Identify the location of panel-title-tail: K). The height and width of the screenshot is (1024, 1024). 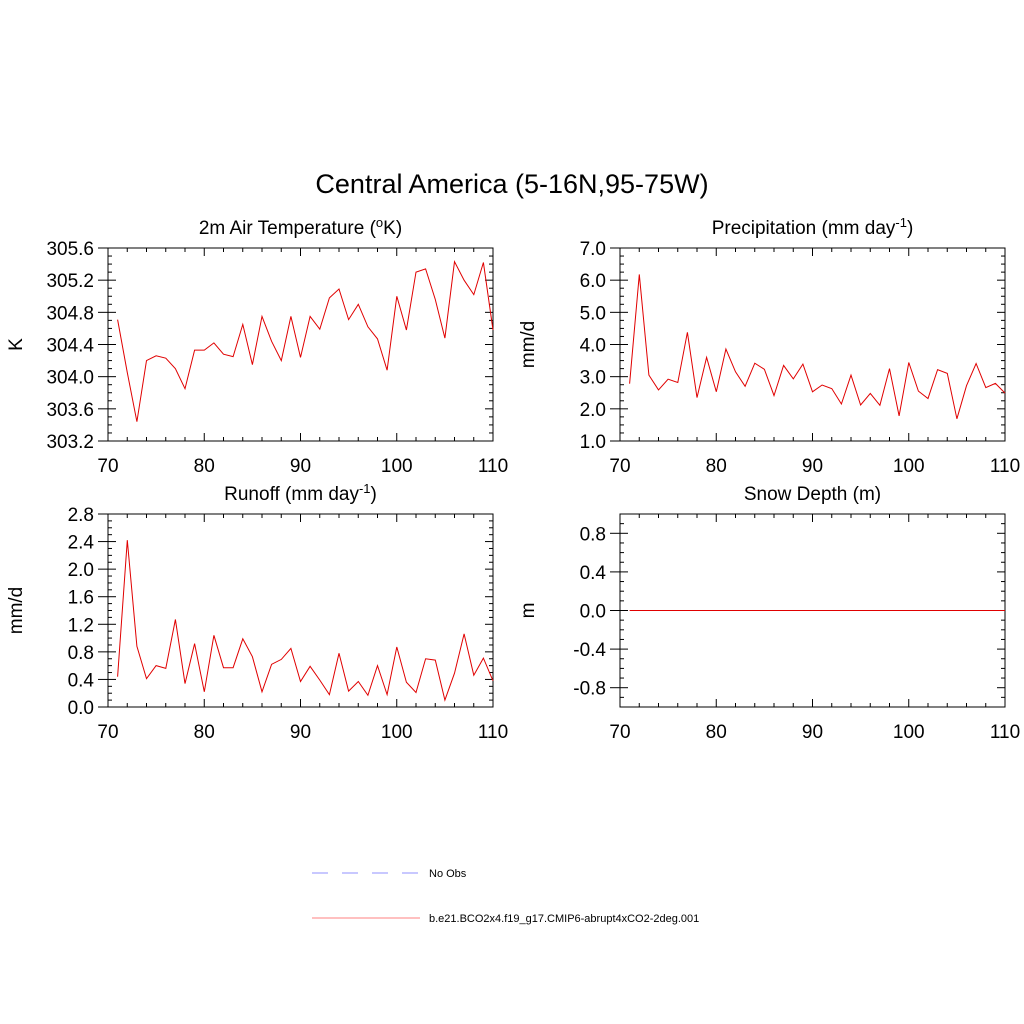
(392, 228).